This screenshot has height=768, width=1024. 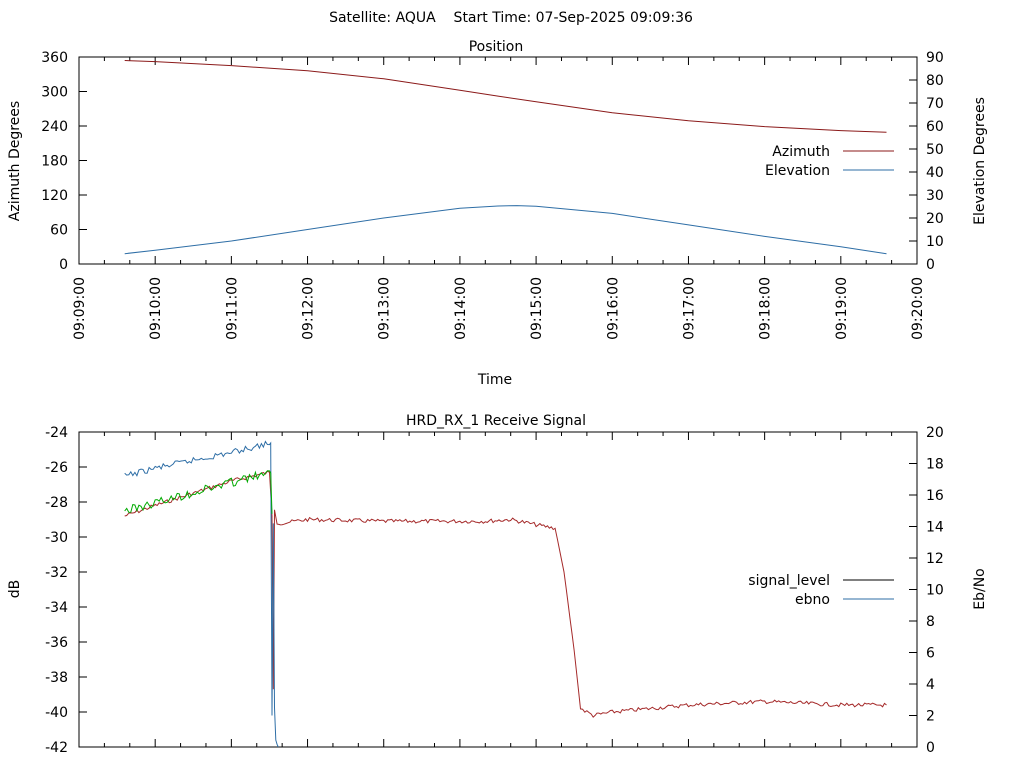 I want to click on y2-tick-label: 90, so click(x=935, y=58).